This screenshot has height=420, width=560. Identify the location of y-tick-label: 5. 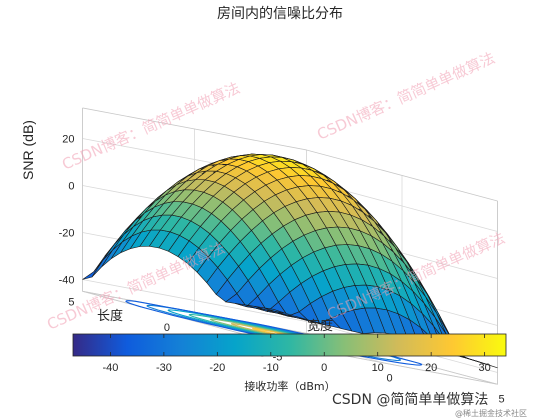
(71, 302).